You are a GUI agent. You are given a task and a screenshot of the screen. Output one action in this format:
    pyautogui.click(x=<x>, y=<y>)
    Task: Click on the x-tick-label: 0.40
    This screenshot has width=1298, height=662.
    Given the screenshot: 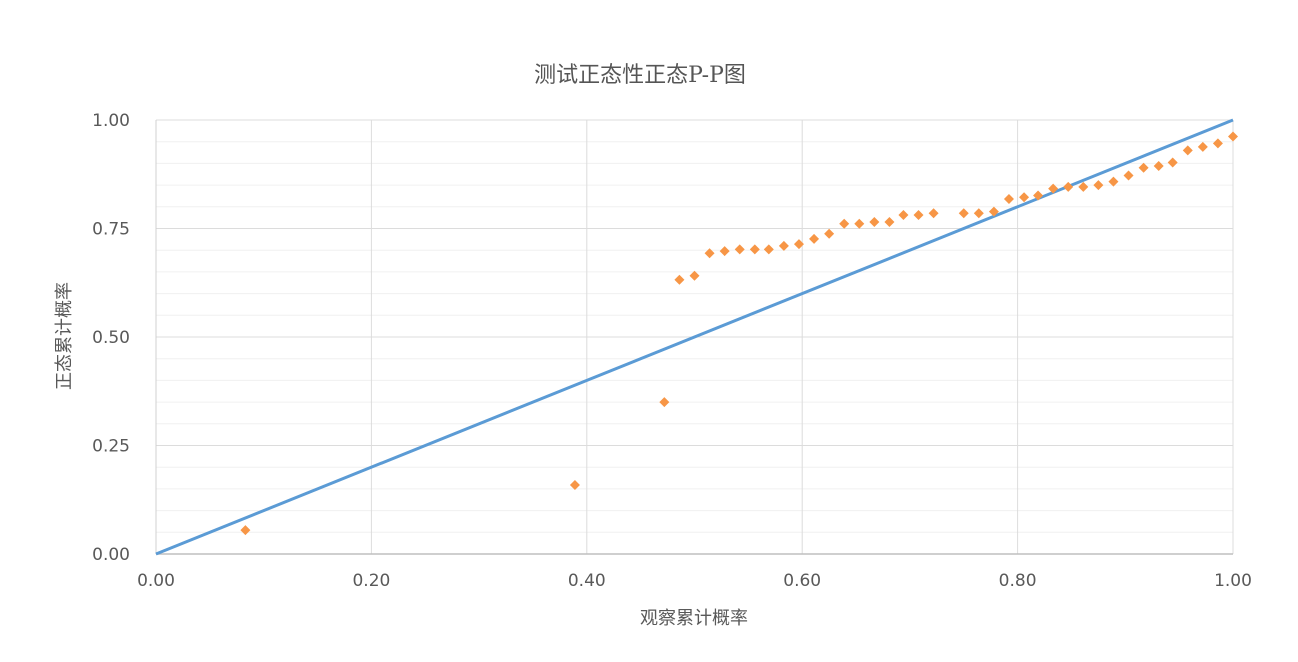 What is the action you would take?
    pyautogui.click(x=587, y=581)
    